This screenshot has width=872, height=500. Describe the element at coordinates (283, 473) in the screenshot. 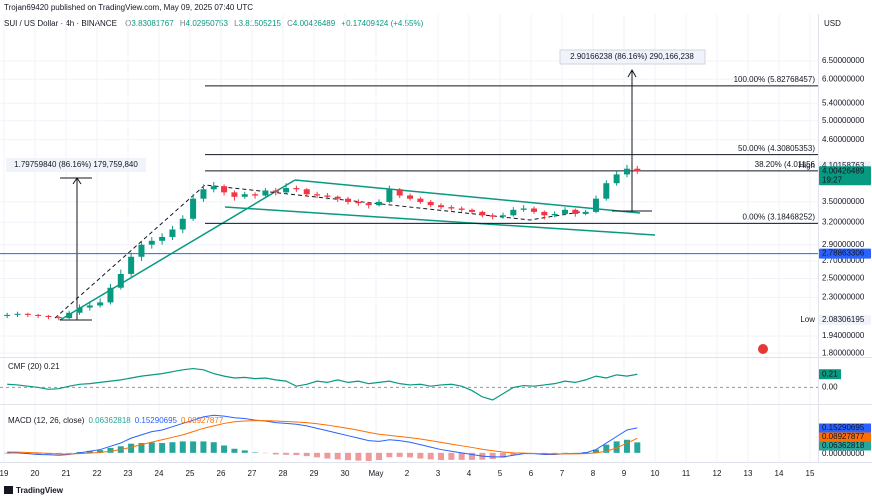

I see `x-tick-label: 28` at that location.